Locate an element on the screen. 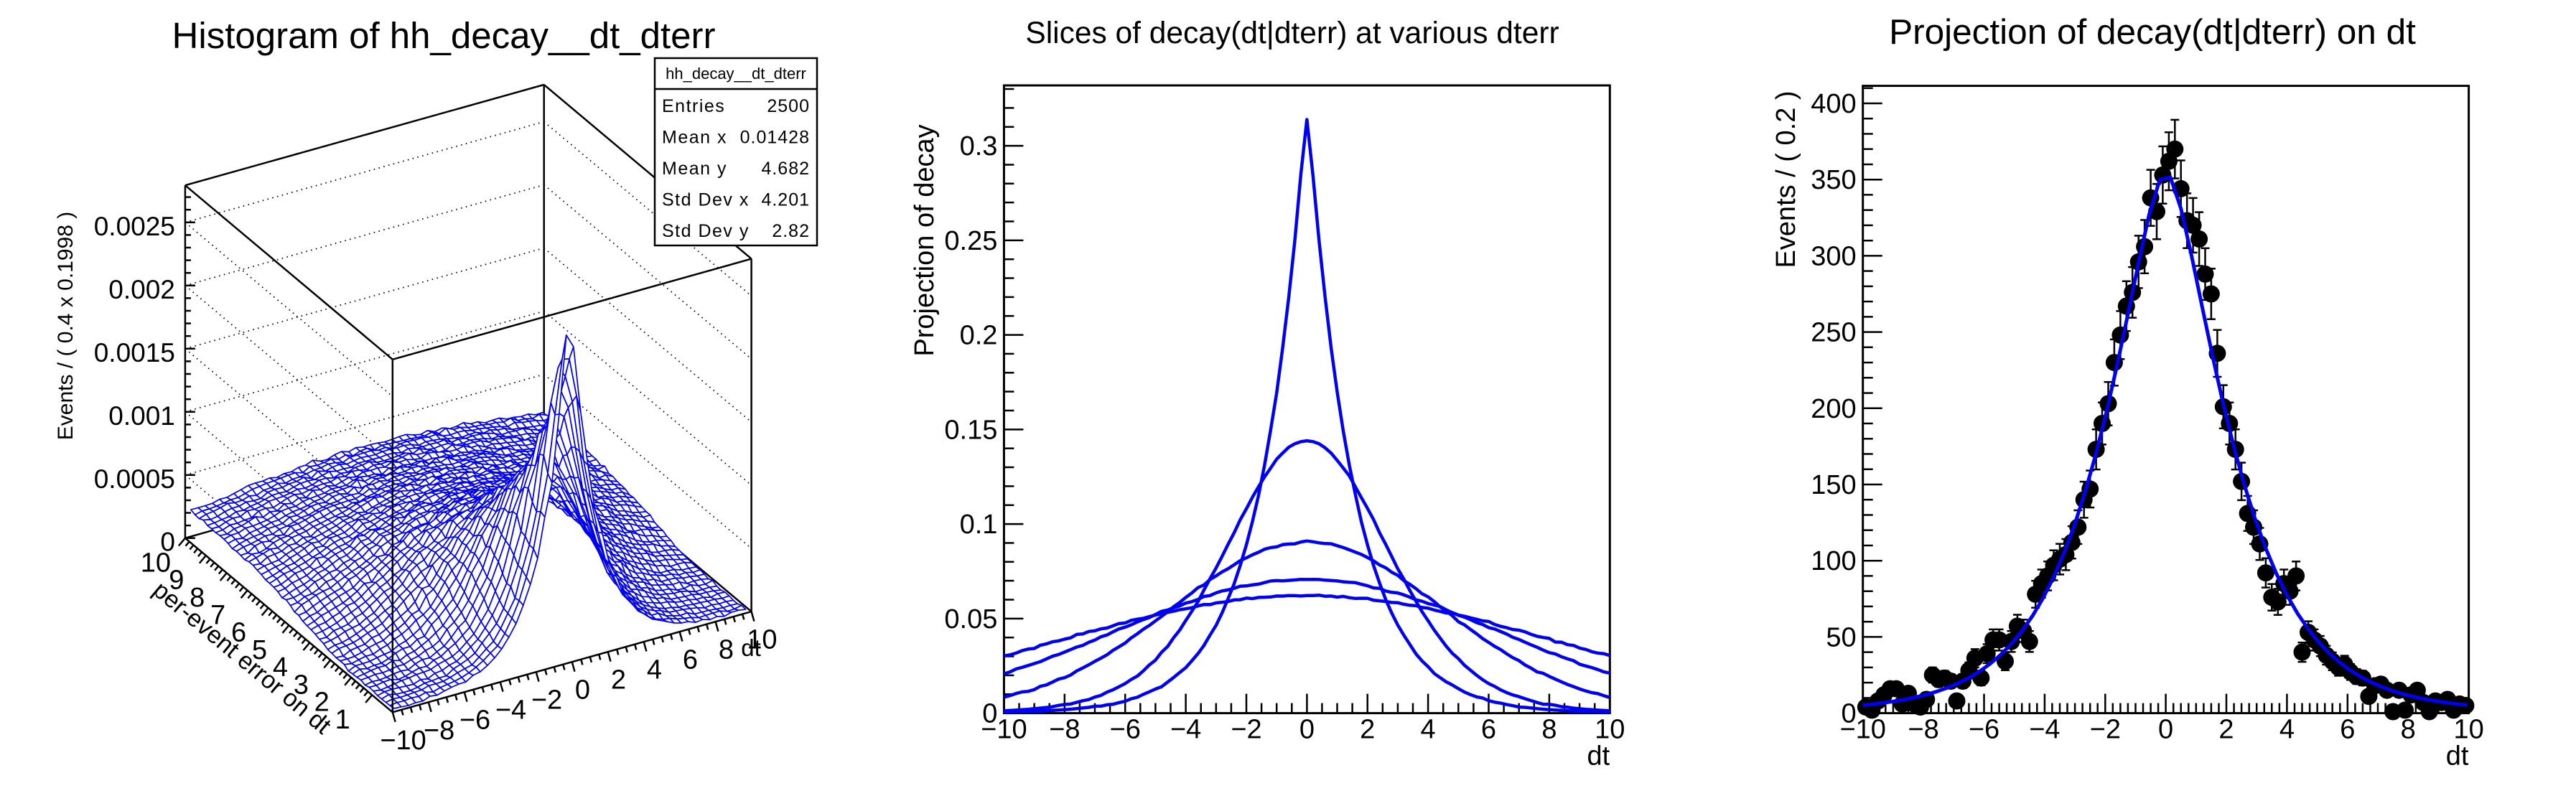  svg-text:Projection of decay(dt|dterr): Projection of decay(dt|dterr) on dt is located at coordinates (2152, 32).